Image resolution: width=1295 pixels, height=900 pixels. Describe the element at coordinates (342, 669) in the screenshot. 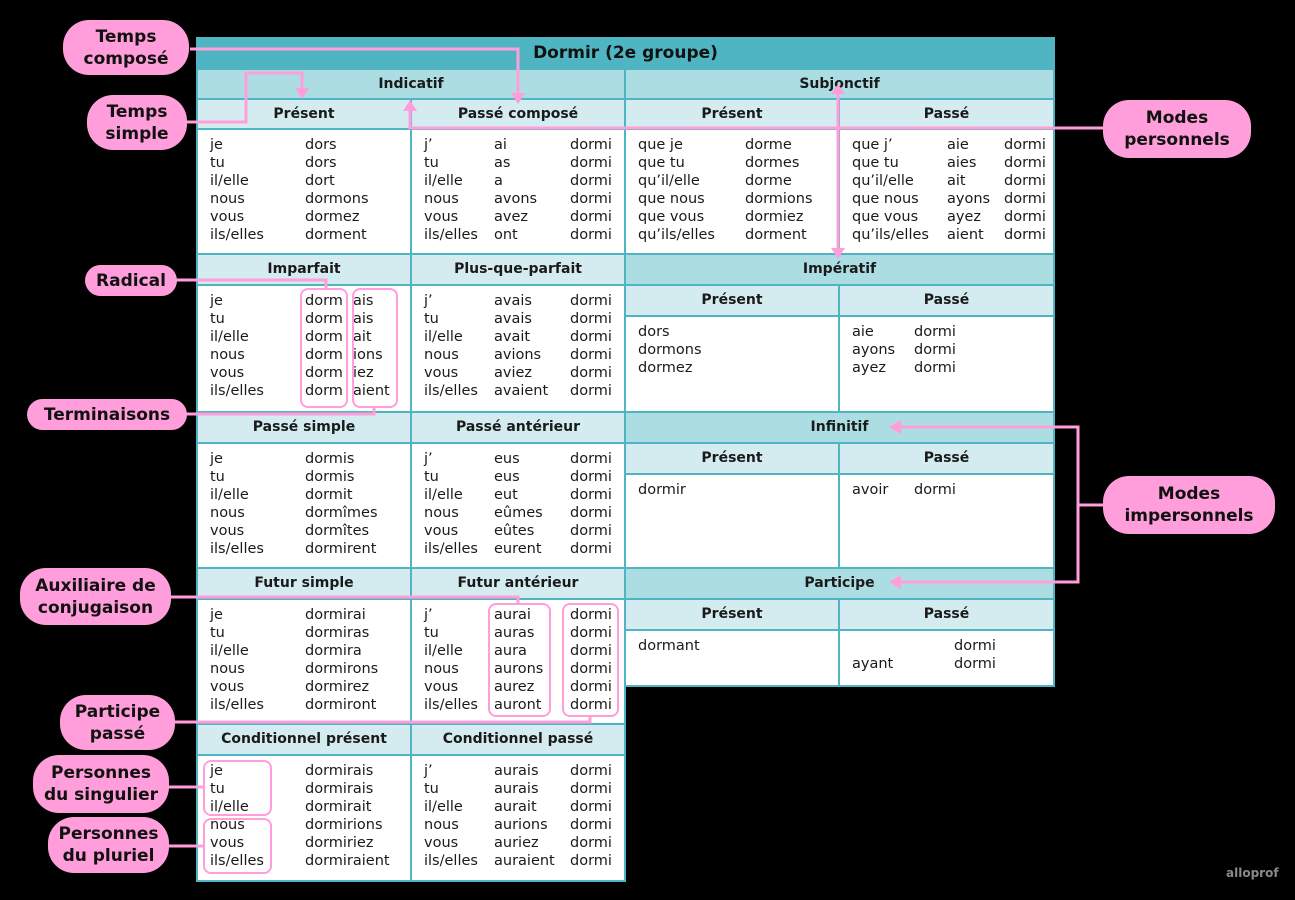

I see `verb-form: dormirons` at that location.